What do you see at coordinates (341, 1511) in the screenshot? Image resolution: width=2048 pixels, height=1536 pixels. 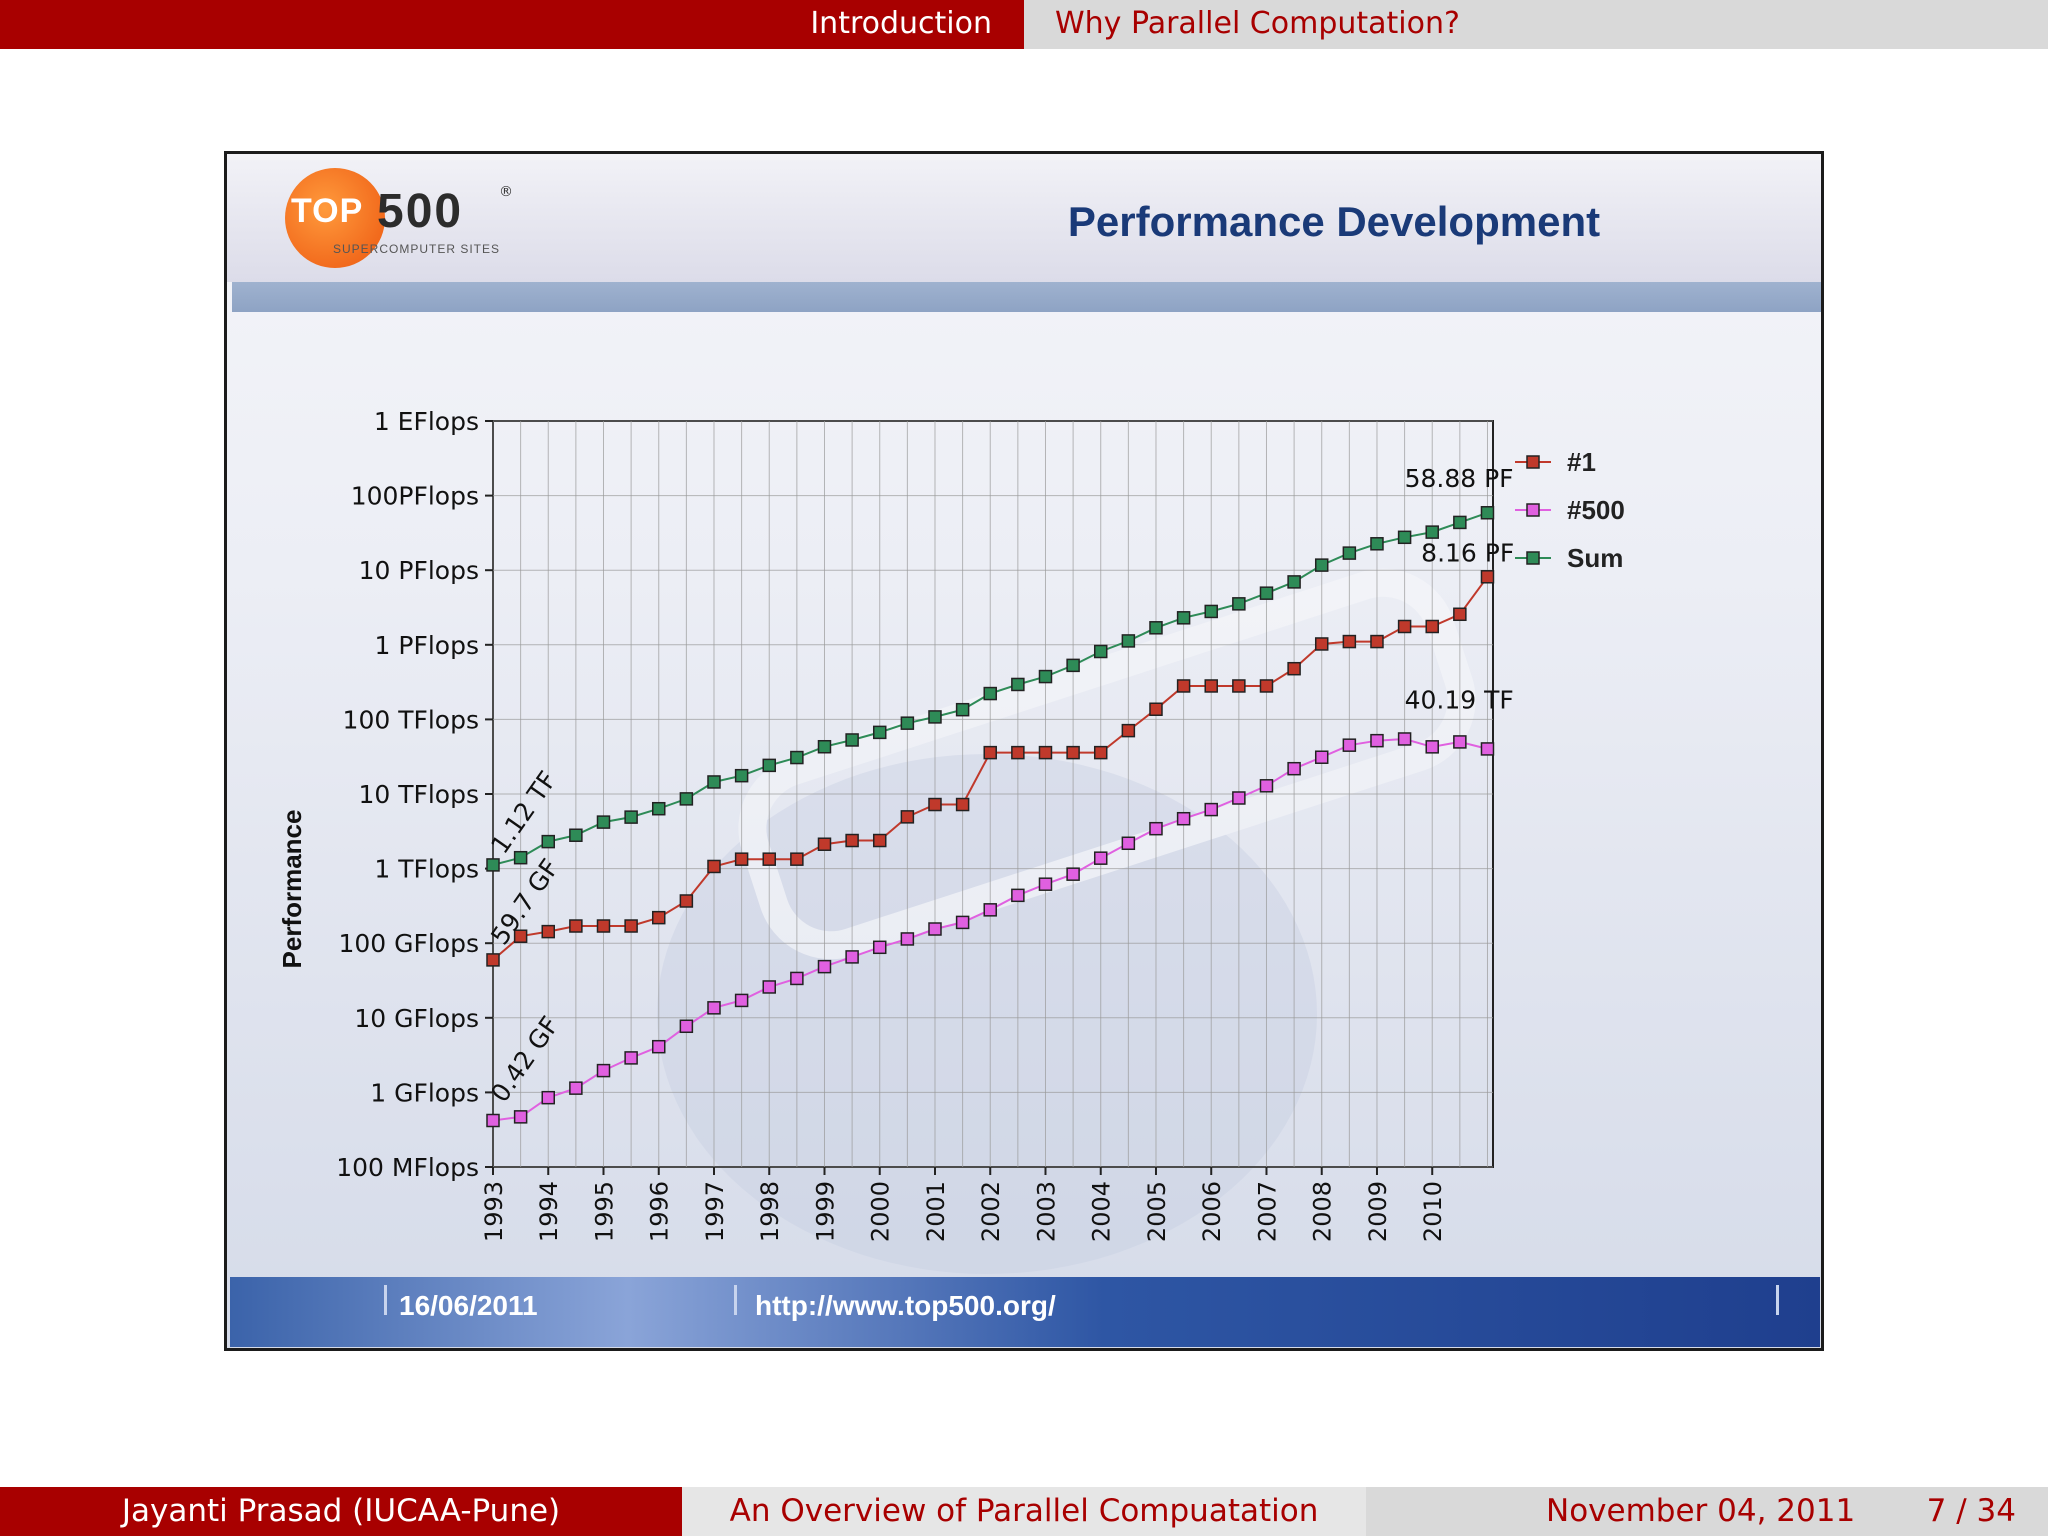 I see `footer-author: Jayanti Prasad (IUCAA-Pune)` at bounding box center [341, 1511].